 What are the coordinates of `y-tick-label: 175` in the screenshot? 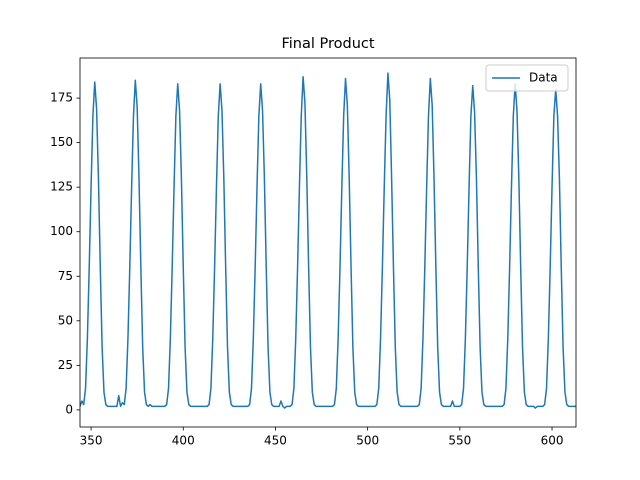 It's located at (61, 98).